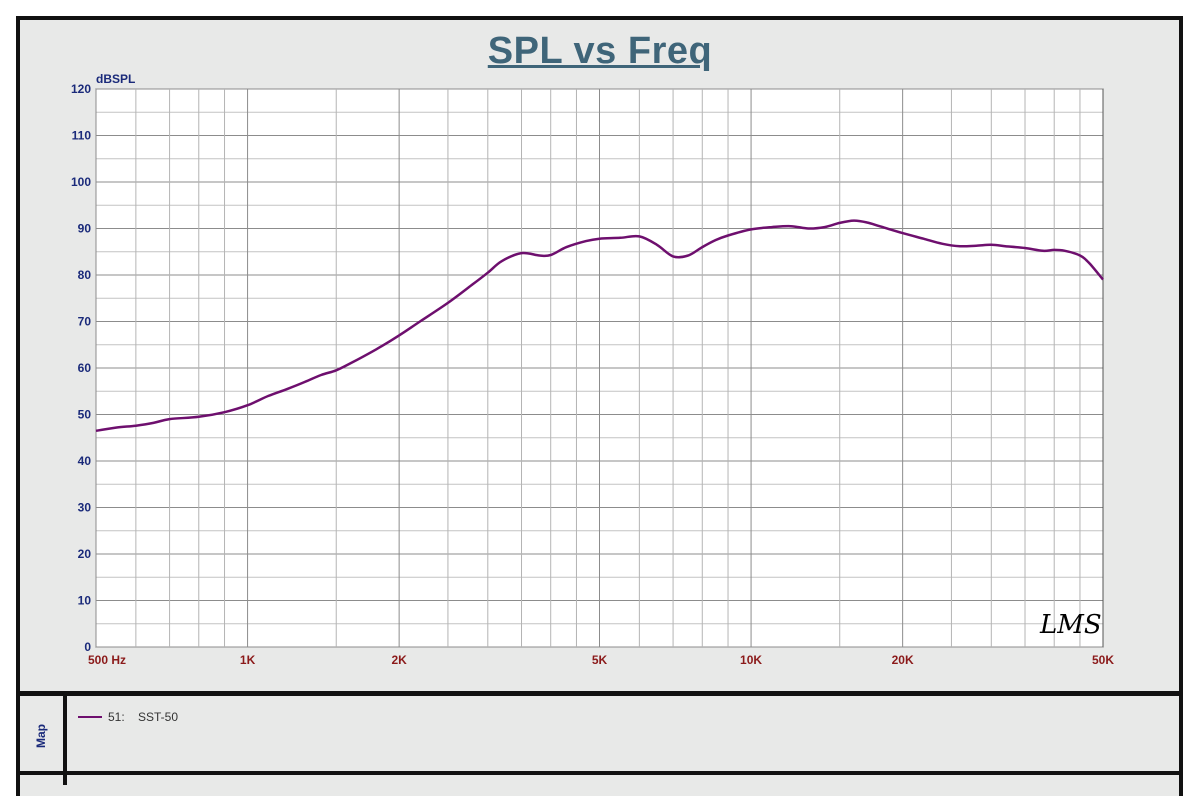 The height and width of the screenshot is (796, 1200). Describe the element at coordinates (116, 79) in the screenshot. I see `y-axis-label: dBSPL` at that location.